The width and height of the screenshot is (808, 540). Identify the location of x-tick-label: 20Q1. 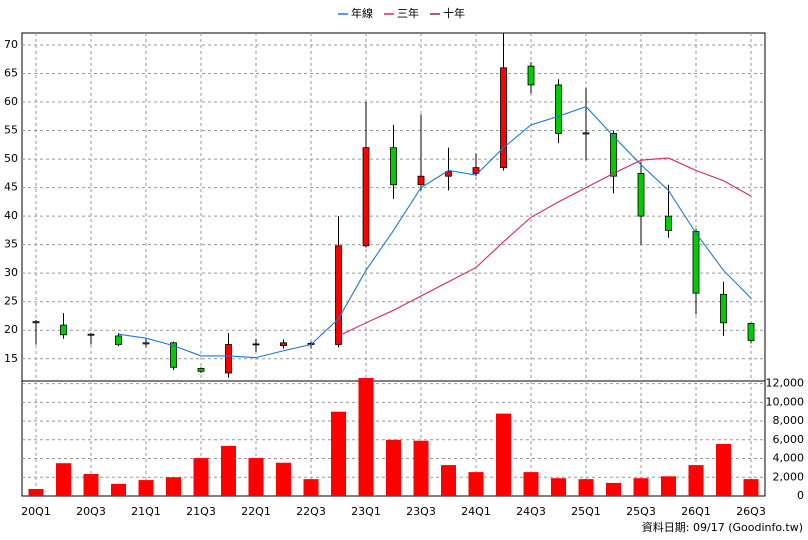
(36, 511).